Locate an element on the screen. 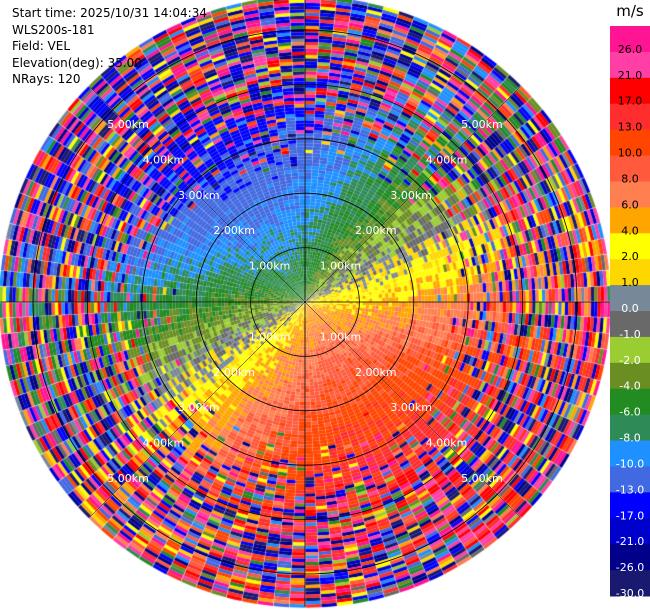 This screenshot has height=610, width=650. colorbar-tick-label: -10.0 is located at coordinates (630, 463).